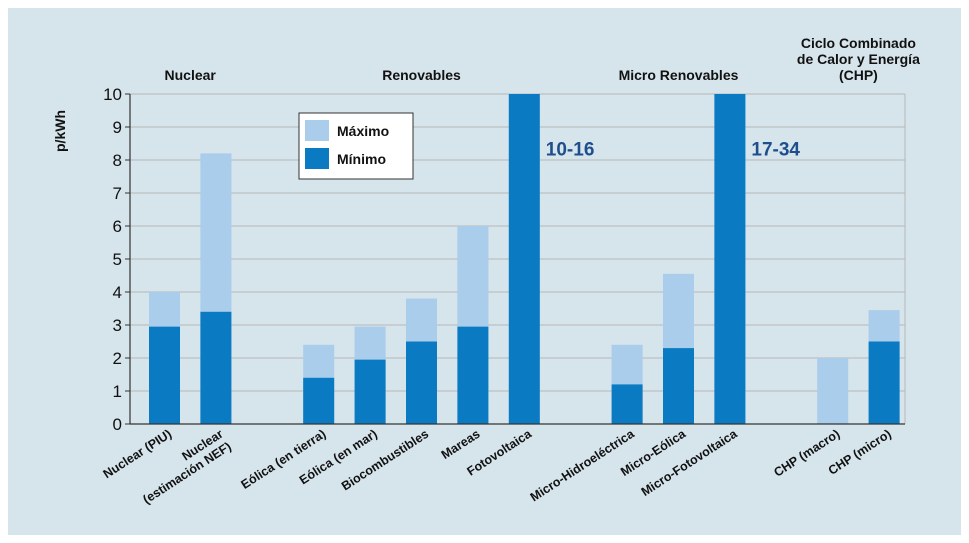 Image resolution: width=969 pixels, height=543 pixels. What do you see at coordinates (461, 444) in the screenshot?
I see `x-category-label: Mareas` at bounding box center [461, 444].